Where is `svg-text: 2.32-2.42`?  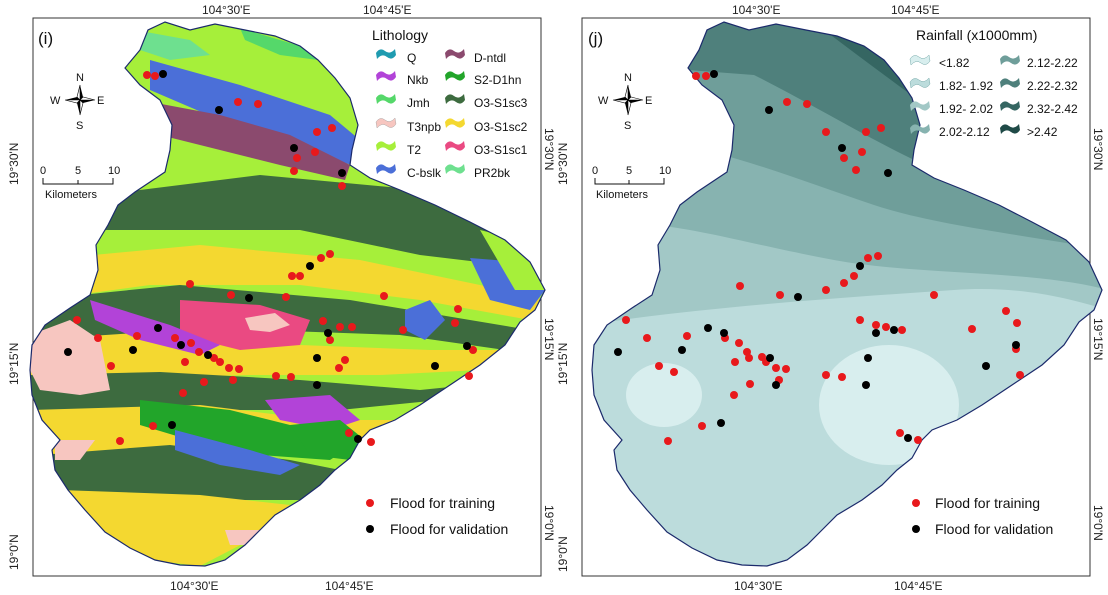
svg-text: 2.32-2.42 is located at coordinates (1052, 109).